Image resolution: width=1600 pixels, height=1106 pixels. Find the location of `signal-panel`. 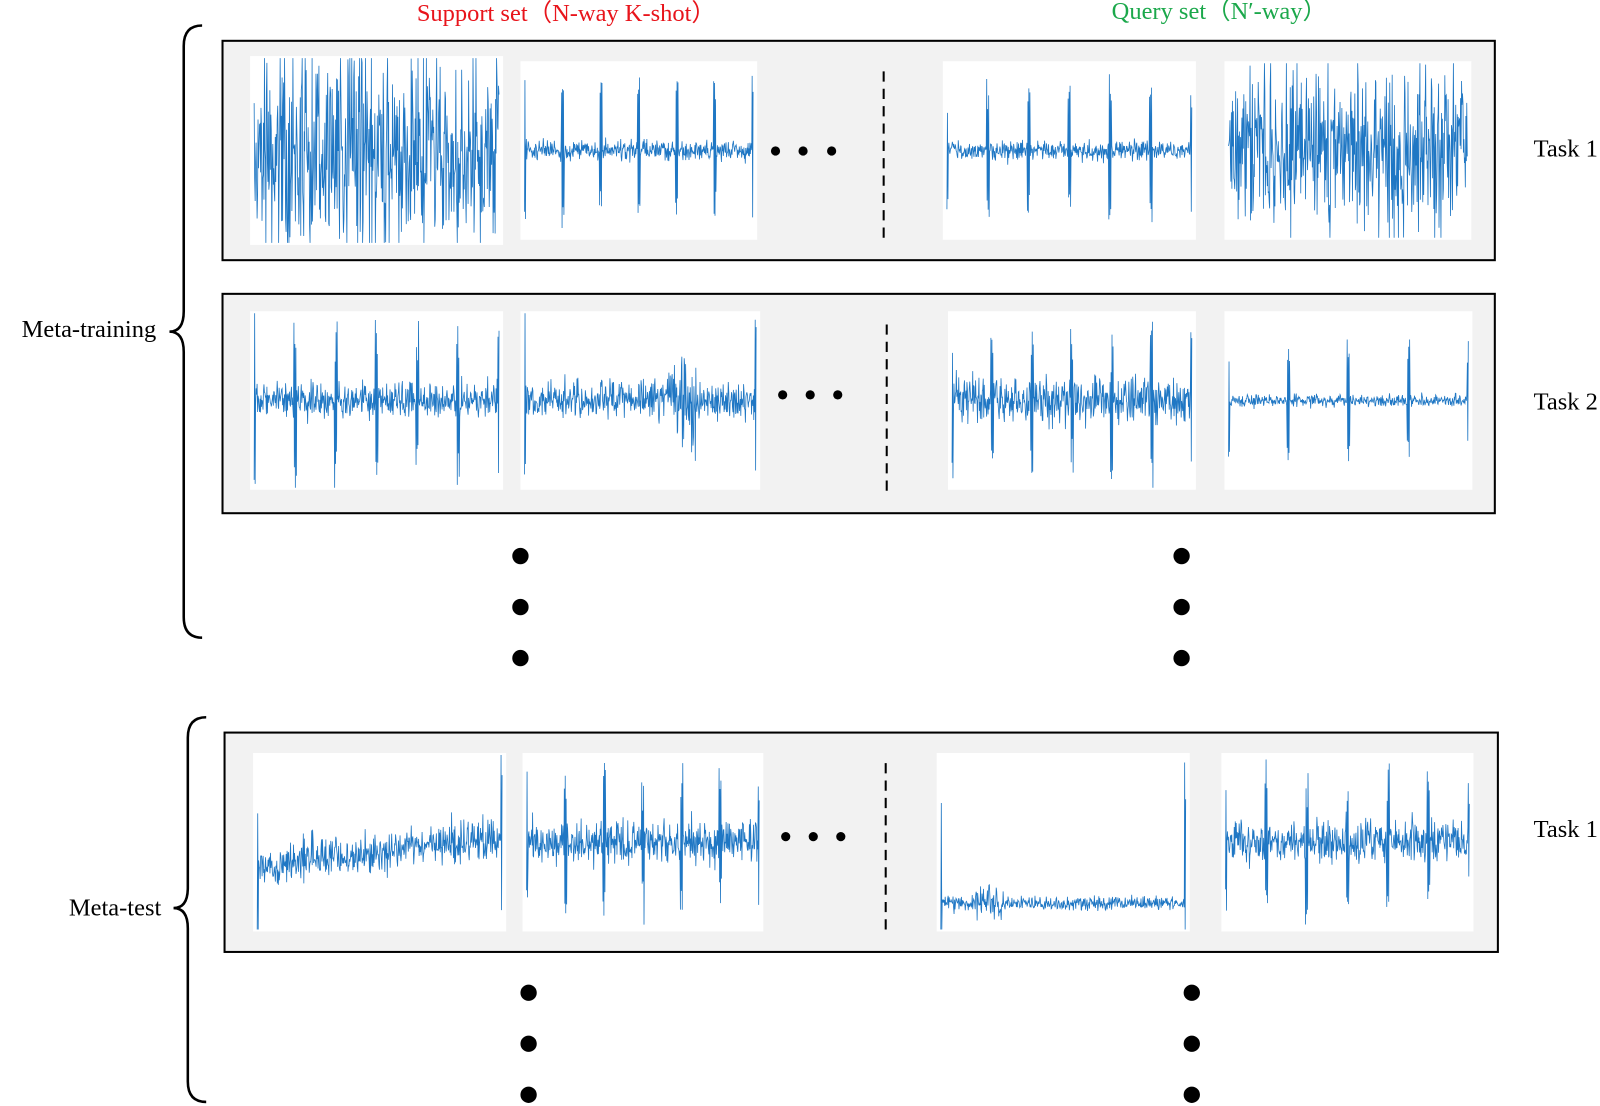

signal-panel is located at coordinates (1348, 150).